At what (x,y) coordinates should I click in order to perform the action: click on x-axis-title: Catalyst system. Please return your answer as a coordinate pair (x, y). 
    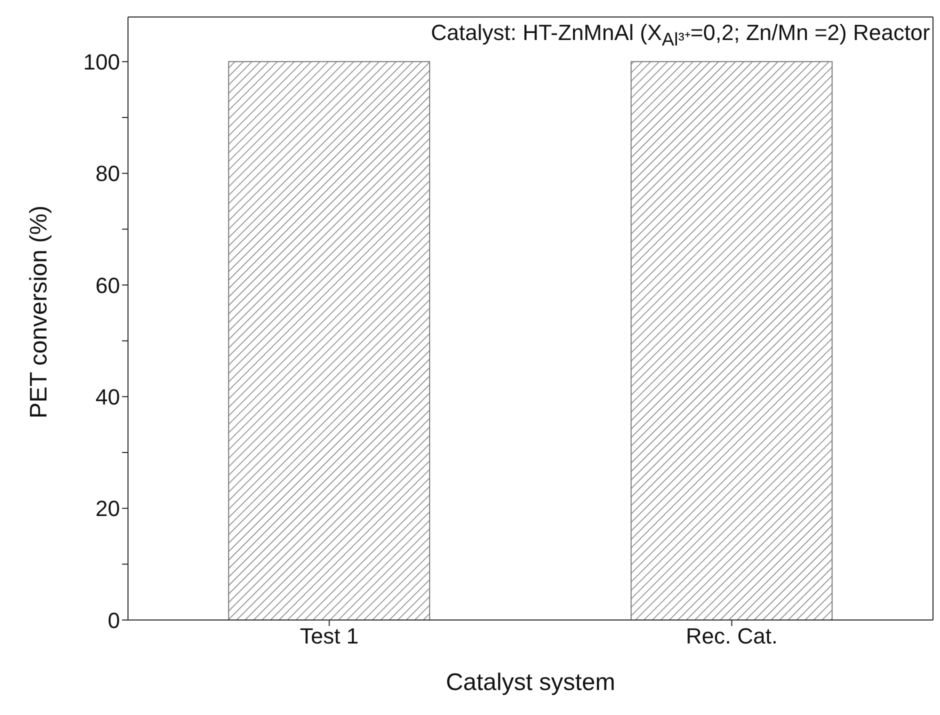
    Looking at the image, I should click on (531, 682).